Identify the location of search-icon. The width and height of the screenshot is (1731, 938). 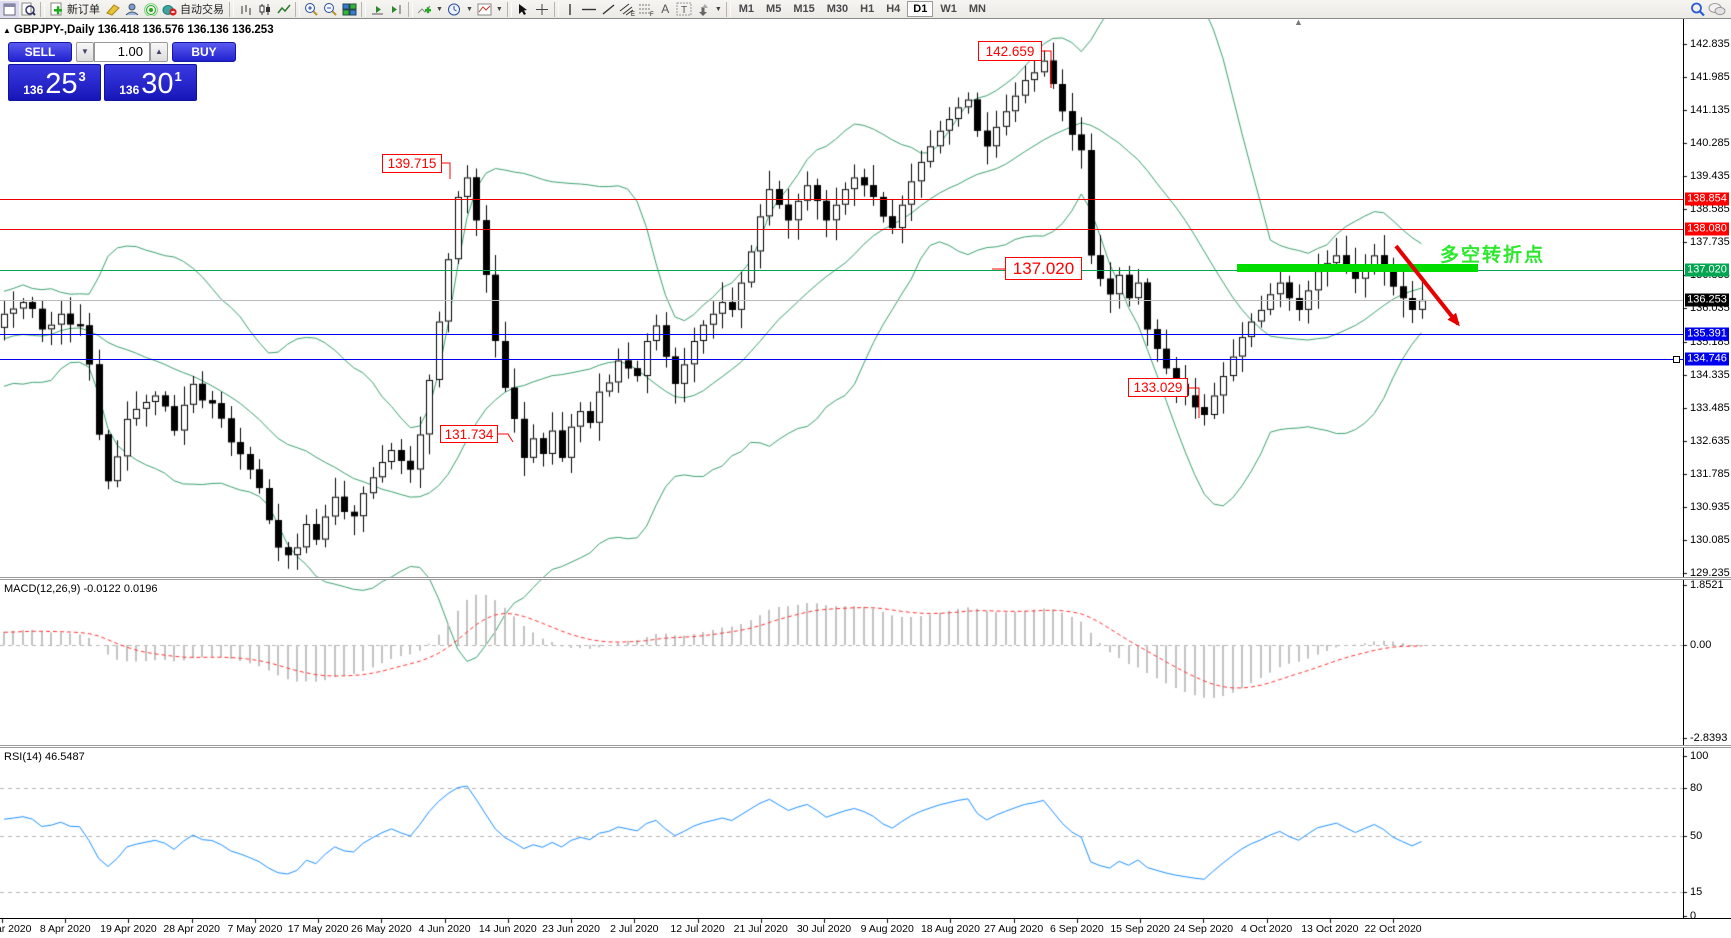
(1697, 9).